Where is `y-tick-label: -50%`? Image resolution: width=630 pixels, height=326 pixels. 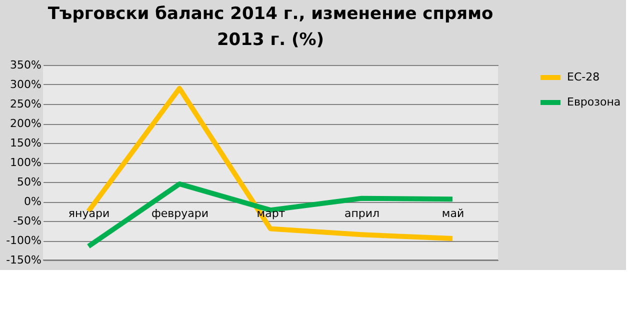
y-tick-label: -50% is located at coordinates (27, 221).